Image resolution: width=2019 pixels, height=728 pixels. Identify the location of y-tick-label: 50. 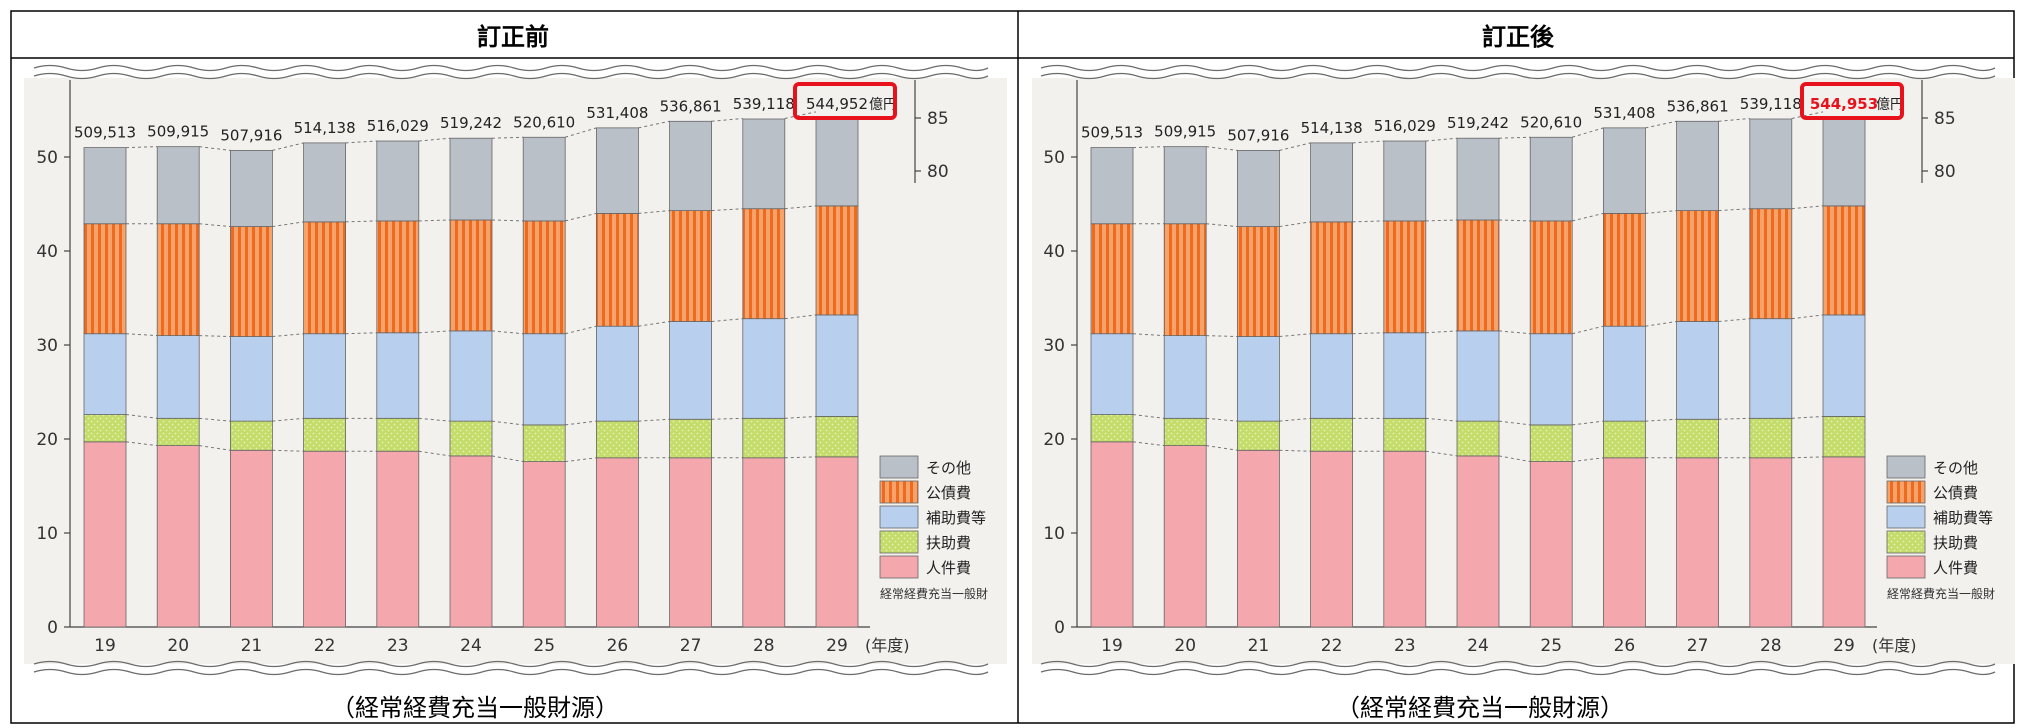
(1054, 158).